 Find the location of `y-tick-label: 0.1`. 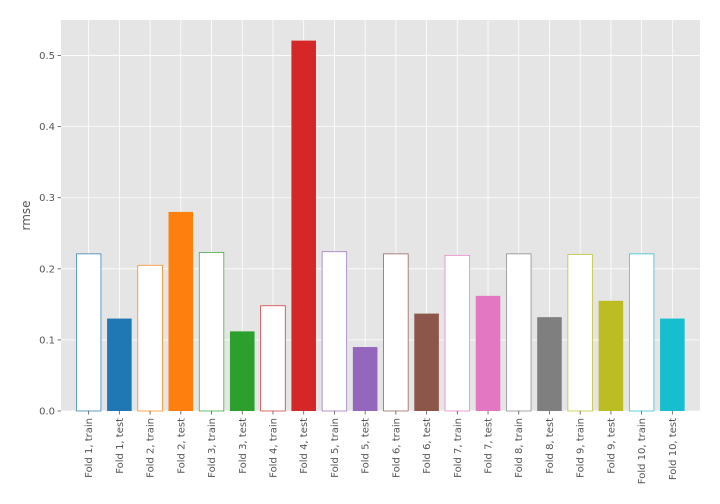

y-tick-label: 0.1 is located at coordinates (47, 340).